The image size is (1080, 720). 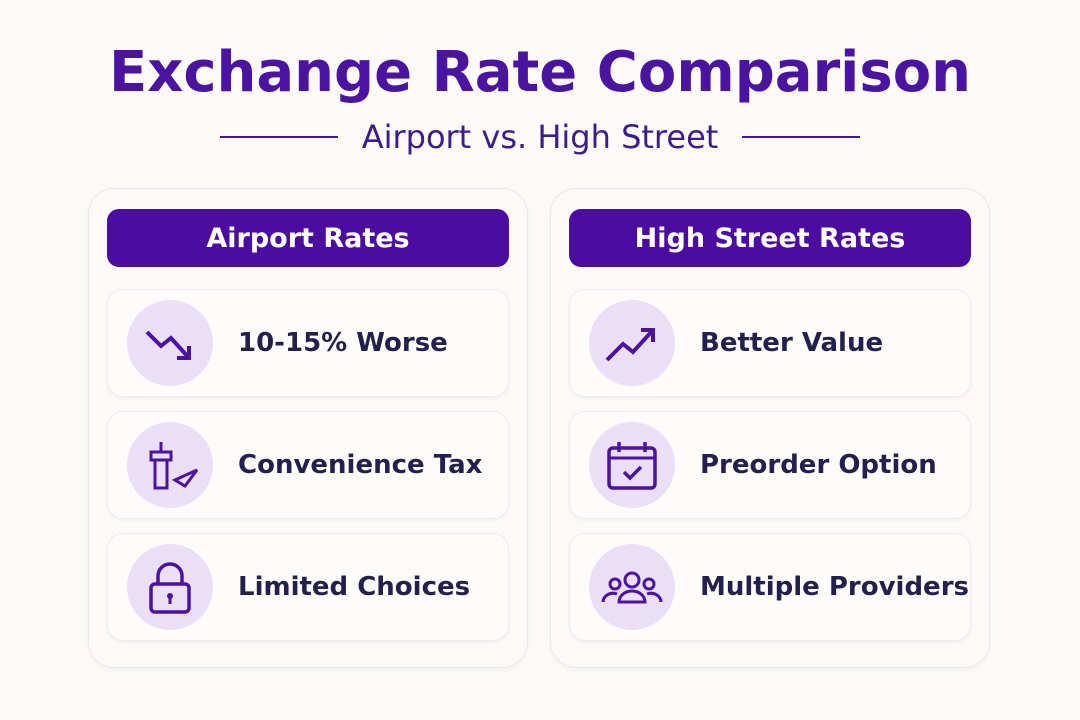 I want to click on item-label: Preorder Option, so click(x=818, y=465).